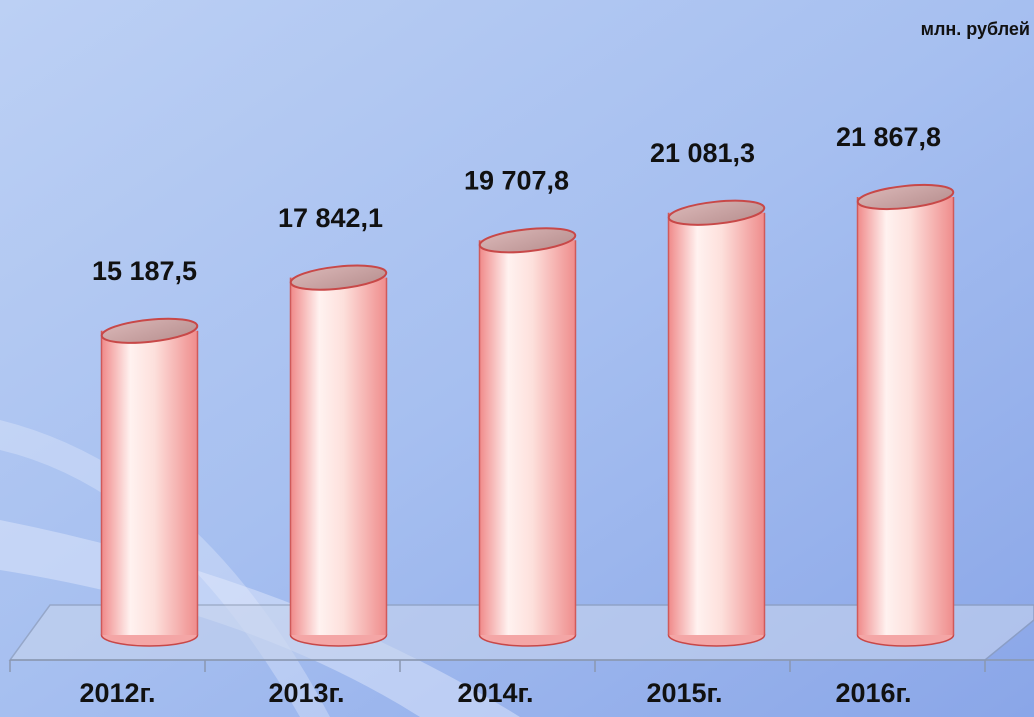 The width and height of the screenshot is (1034, 717). What do you see at coordinates (144, 271) in the screenshot?
I see `value-label: 15 187,5` at bounding box center [144, 271].